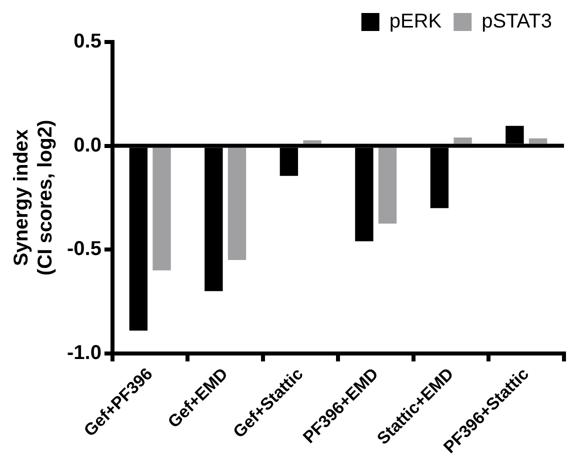 This screenshot has height=465, width=572. What do you see at coordinates (88, 145) in the screenshot?
I see `y-tick-label: 0.0` at bounding box center [88, 145].